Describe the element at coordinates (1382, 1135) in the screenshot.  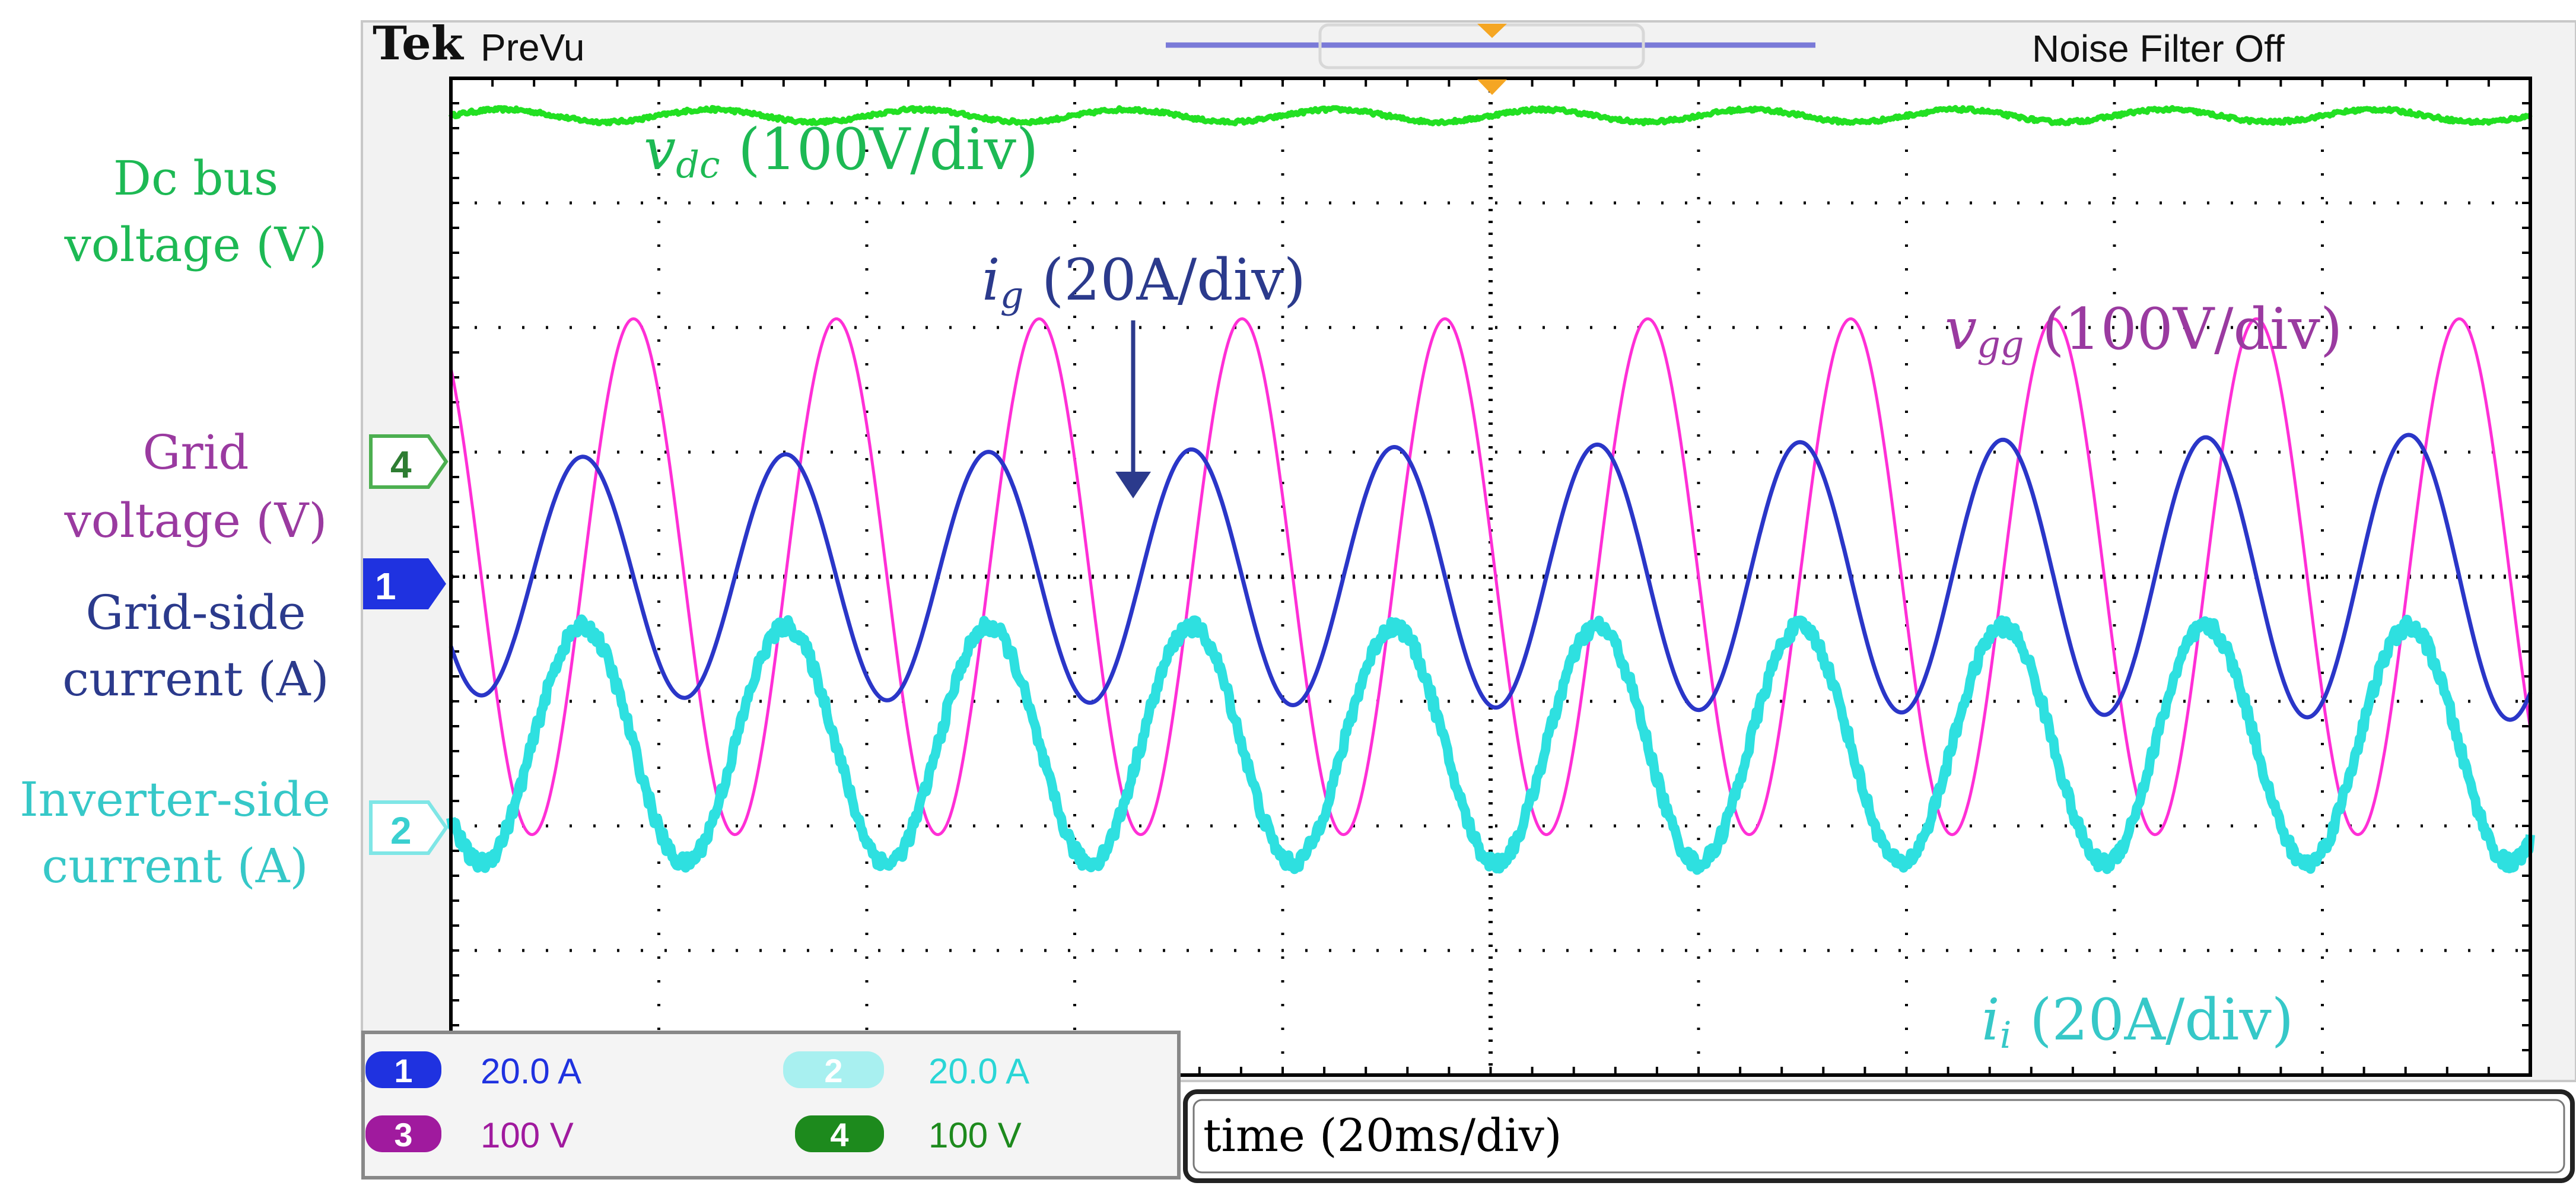
I see `svg-text: time (20ms/div)` at that location.